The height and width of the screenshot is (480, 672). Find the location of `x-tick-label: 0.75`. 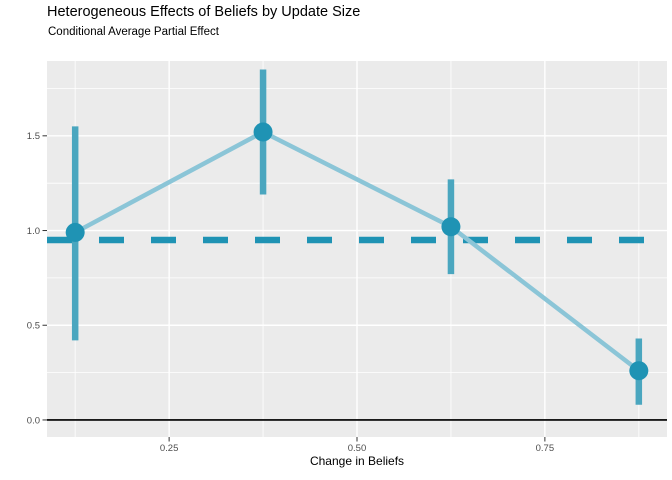

x-tick-label: 0.75 is located at coordinates (545, 448).